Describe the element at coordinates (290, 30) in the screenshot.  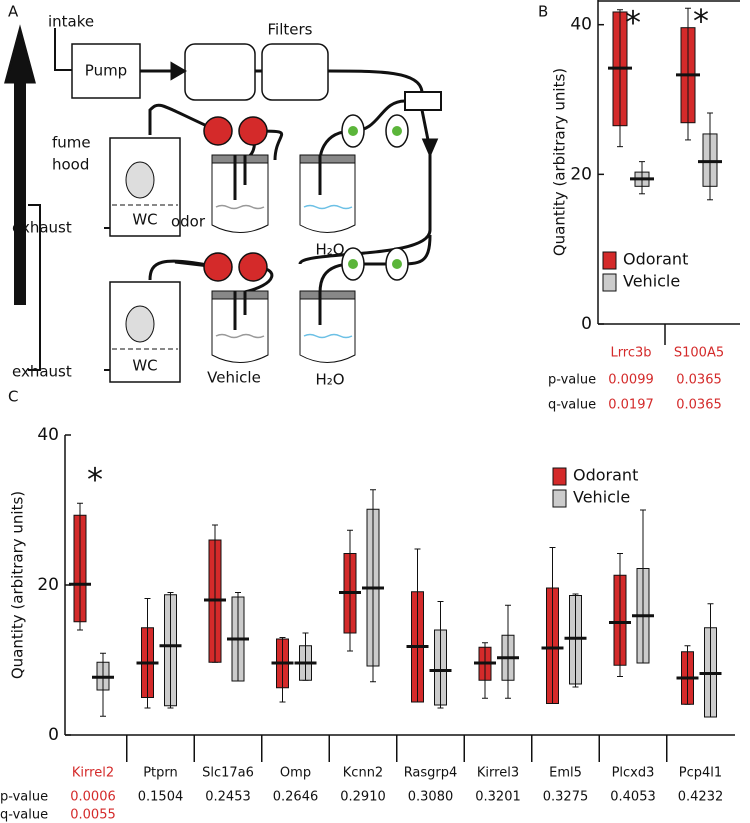
I see `label: Filters` at that location.